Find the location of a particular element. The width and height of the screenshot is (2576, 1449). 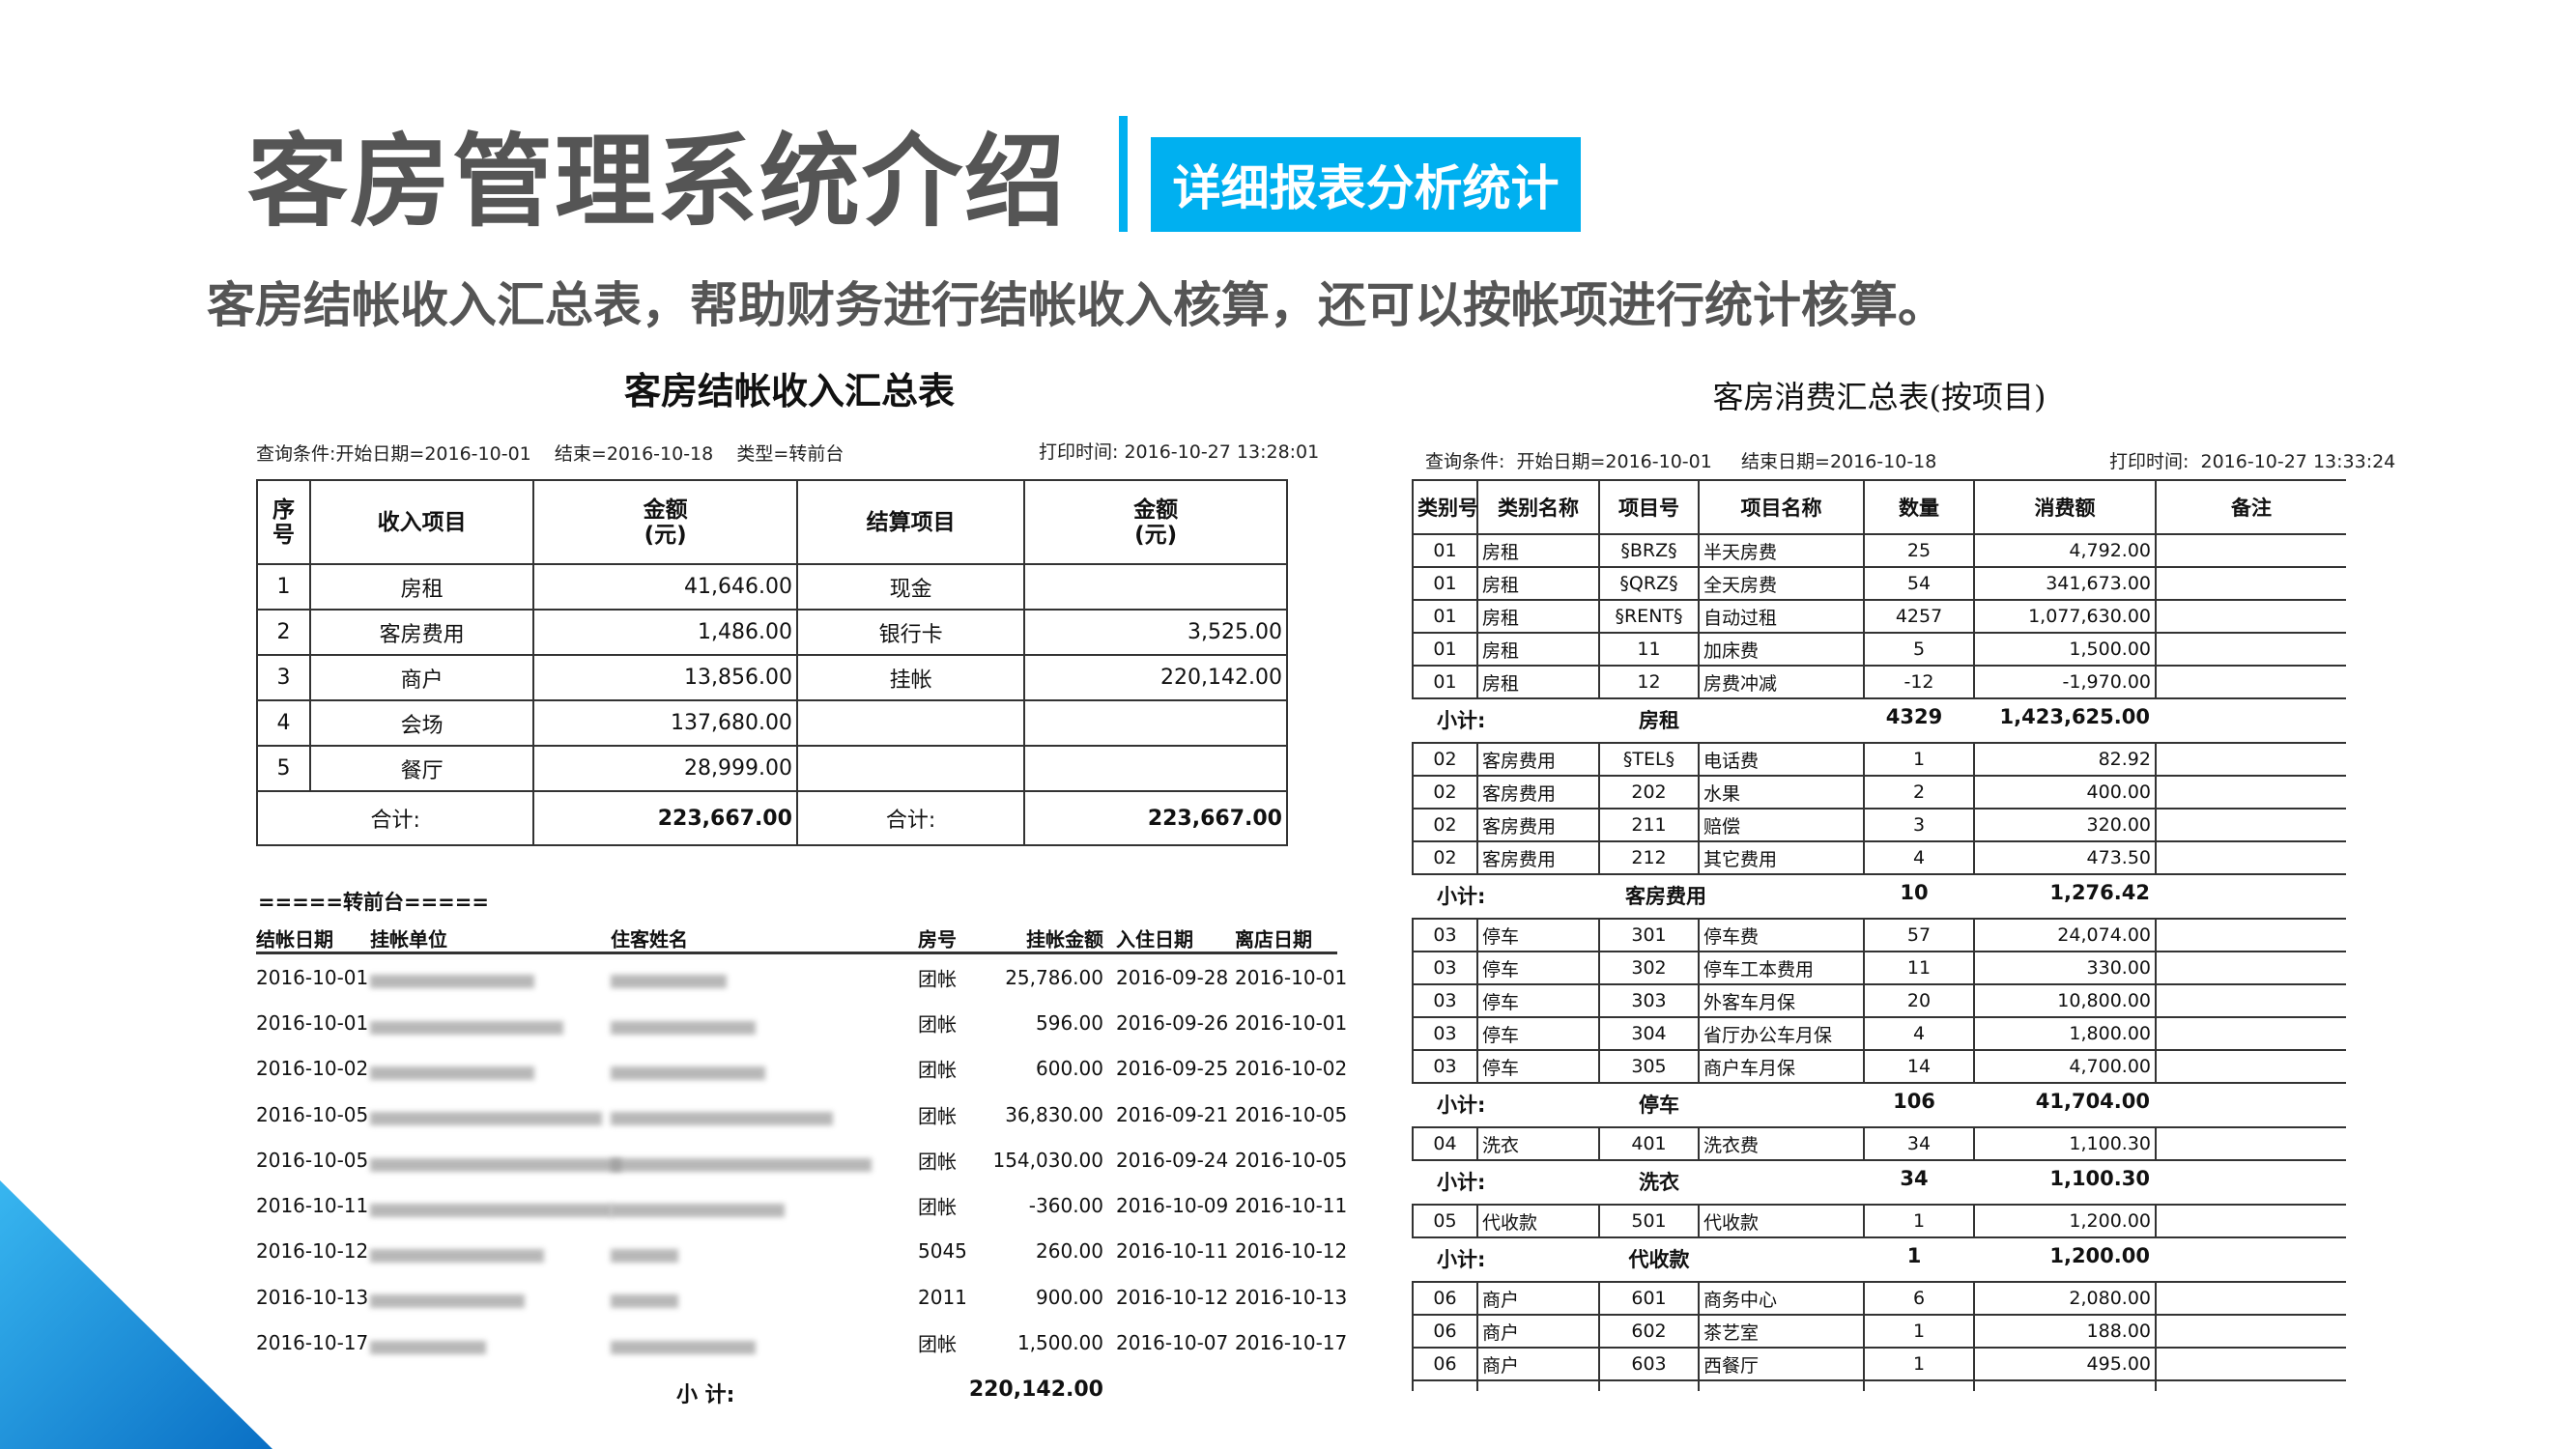

list-column-header: 挂帐金额 is located at coordinates (1064, 939).